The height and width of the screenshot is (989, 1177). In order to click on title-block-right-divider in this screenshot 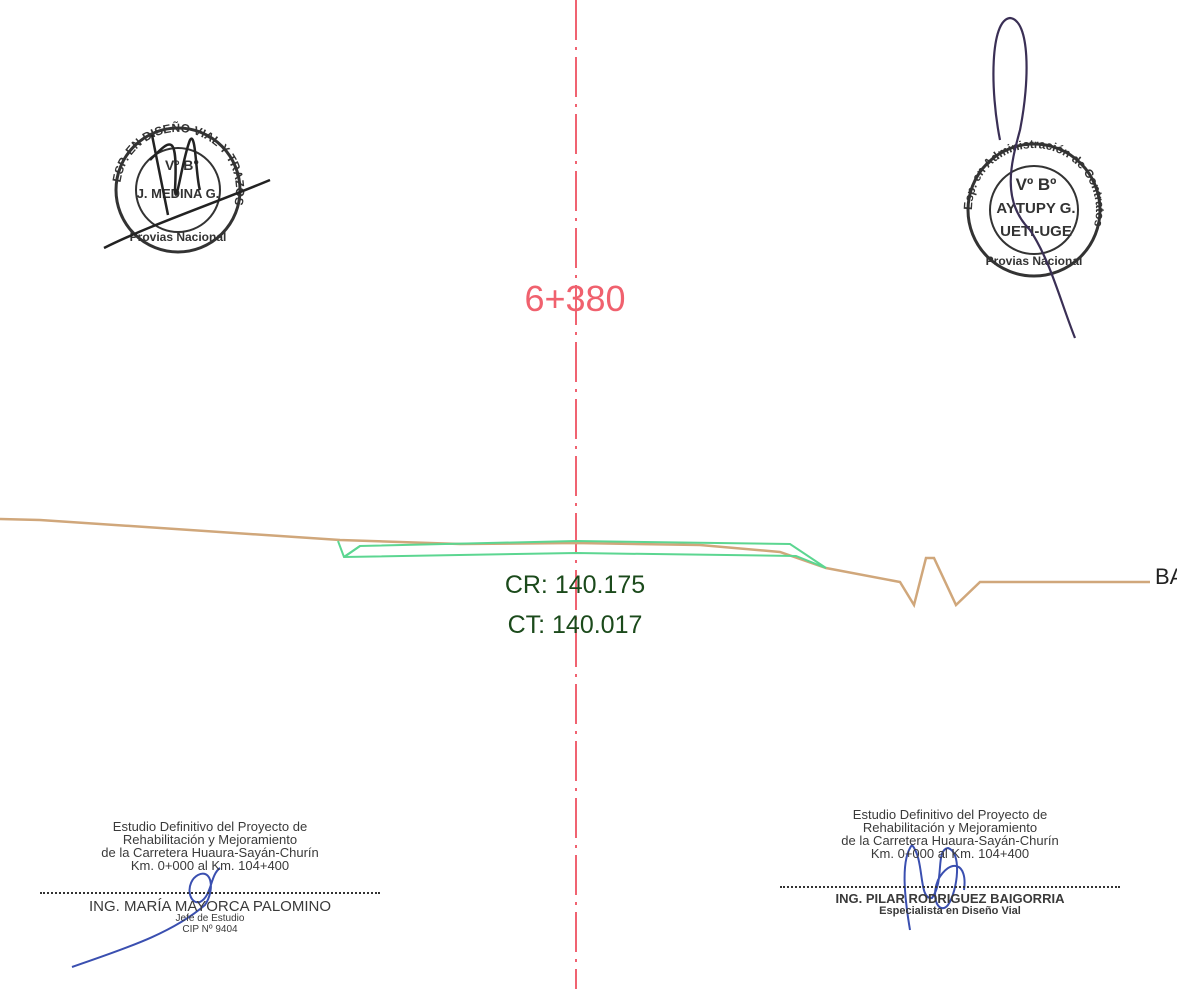, I will do `click(950, 887)`.